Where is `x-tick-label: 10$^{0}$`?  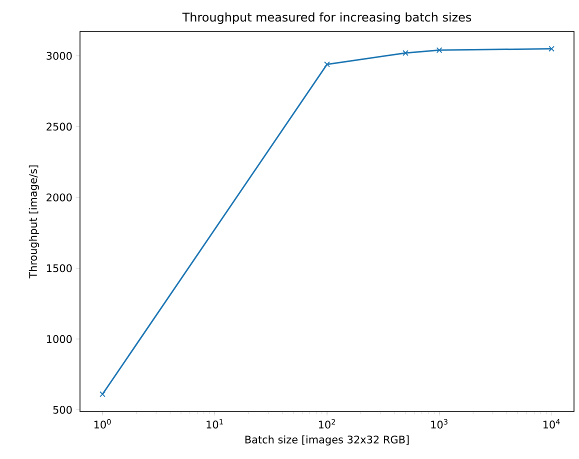 x-tick-label: 10$^{0}$ is located at coordinates (102, 424).